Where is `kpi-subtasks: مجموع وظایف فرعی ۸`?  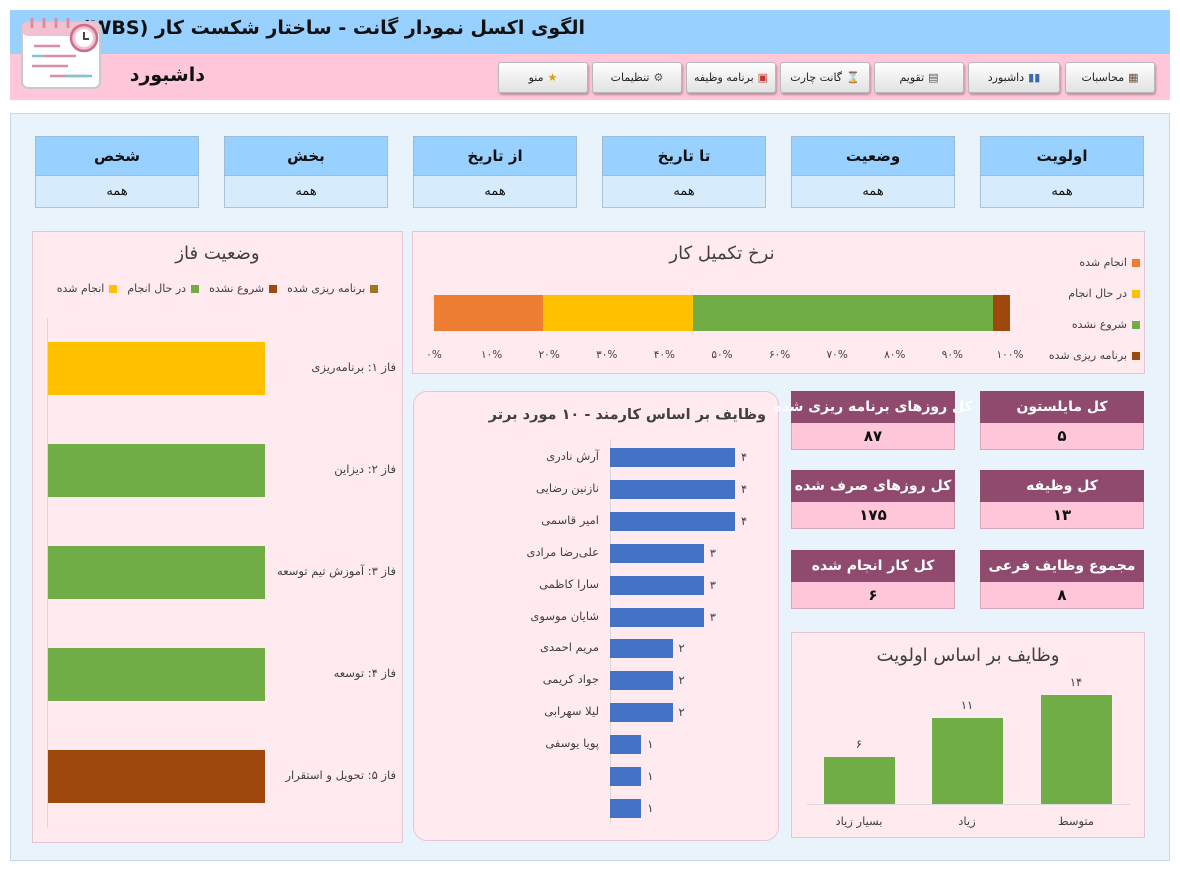
kpi-subtasks: مجموع وظایف فرعی ۸ is located at coordinates (1062, 579).